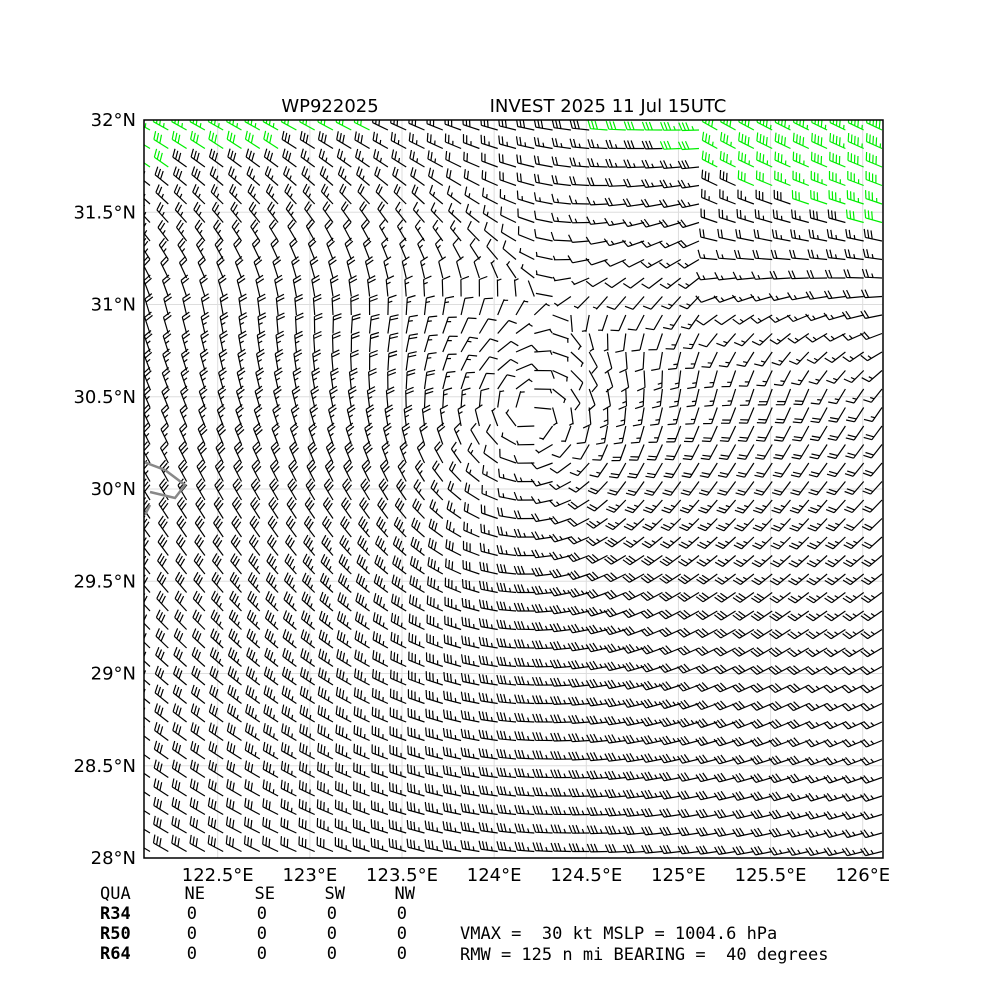 The width and height of the screenshot is (1000, 1004). What do you see at coordinates (104, 766) in the screenshot?
I see `y-tick-label: 28.5°N` at bounding box center [104, 766].